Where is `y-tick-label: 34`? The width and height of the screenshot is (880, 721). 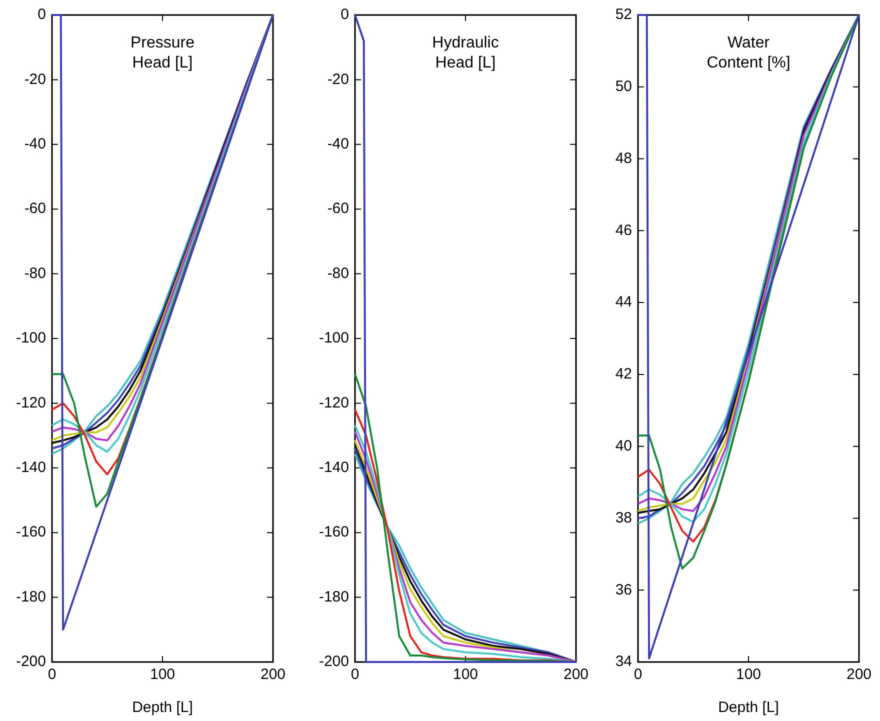
y-tick-label: 34 is located at coordinates (623, 661).